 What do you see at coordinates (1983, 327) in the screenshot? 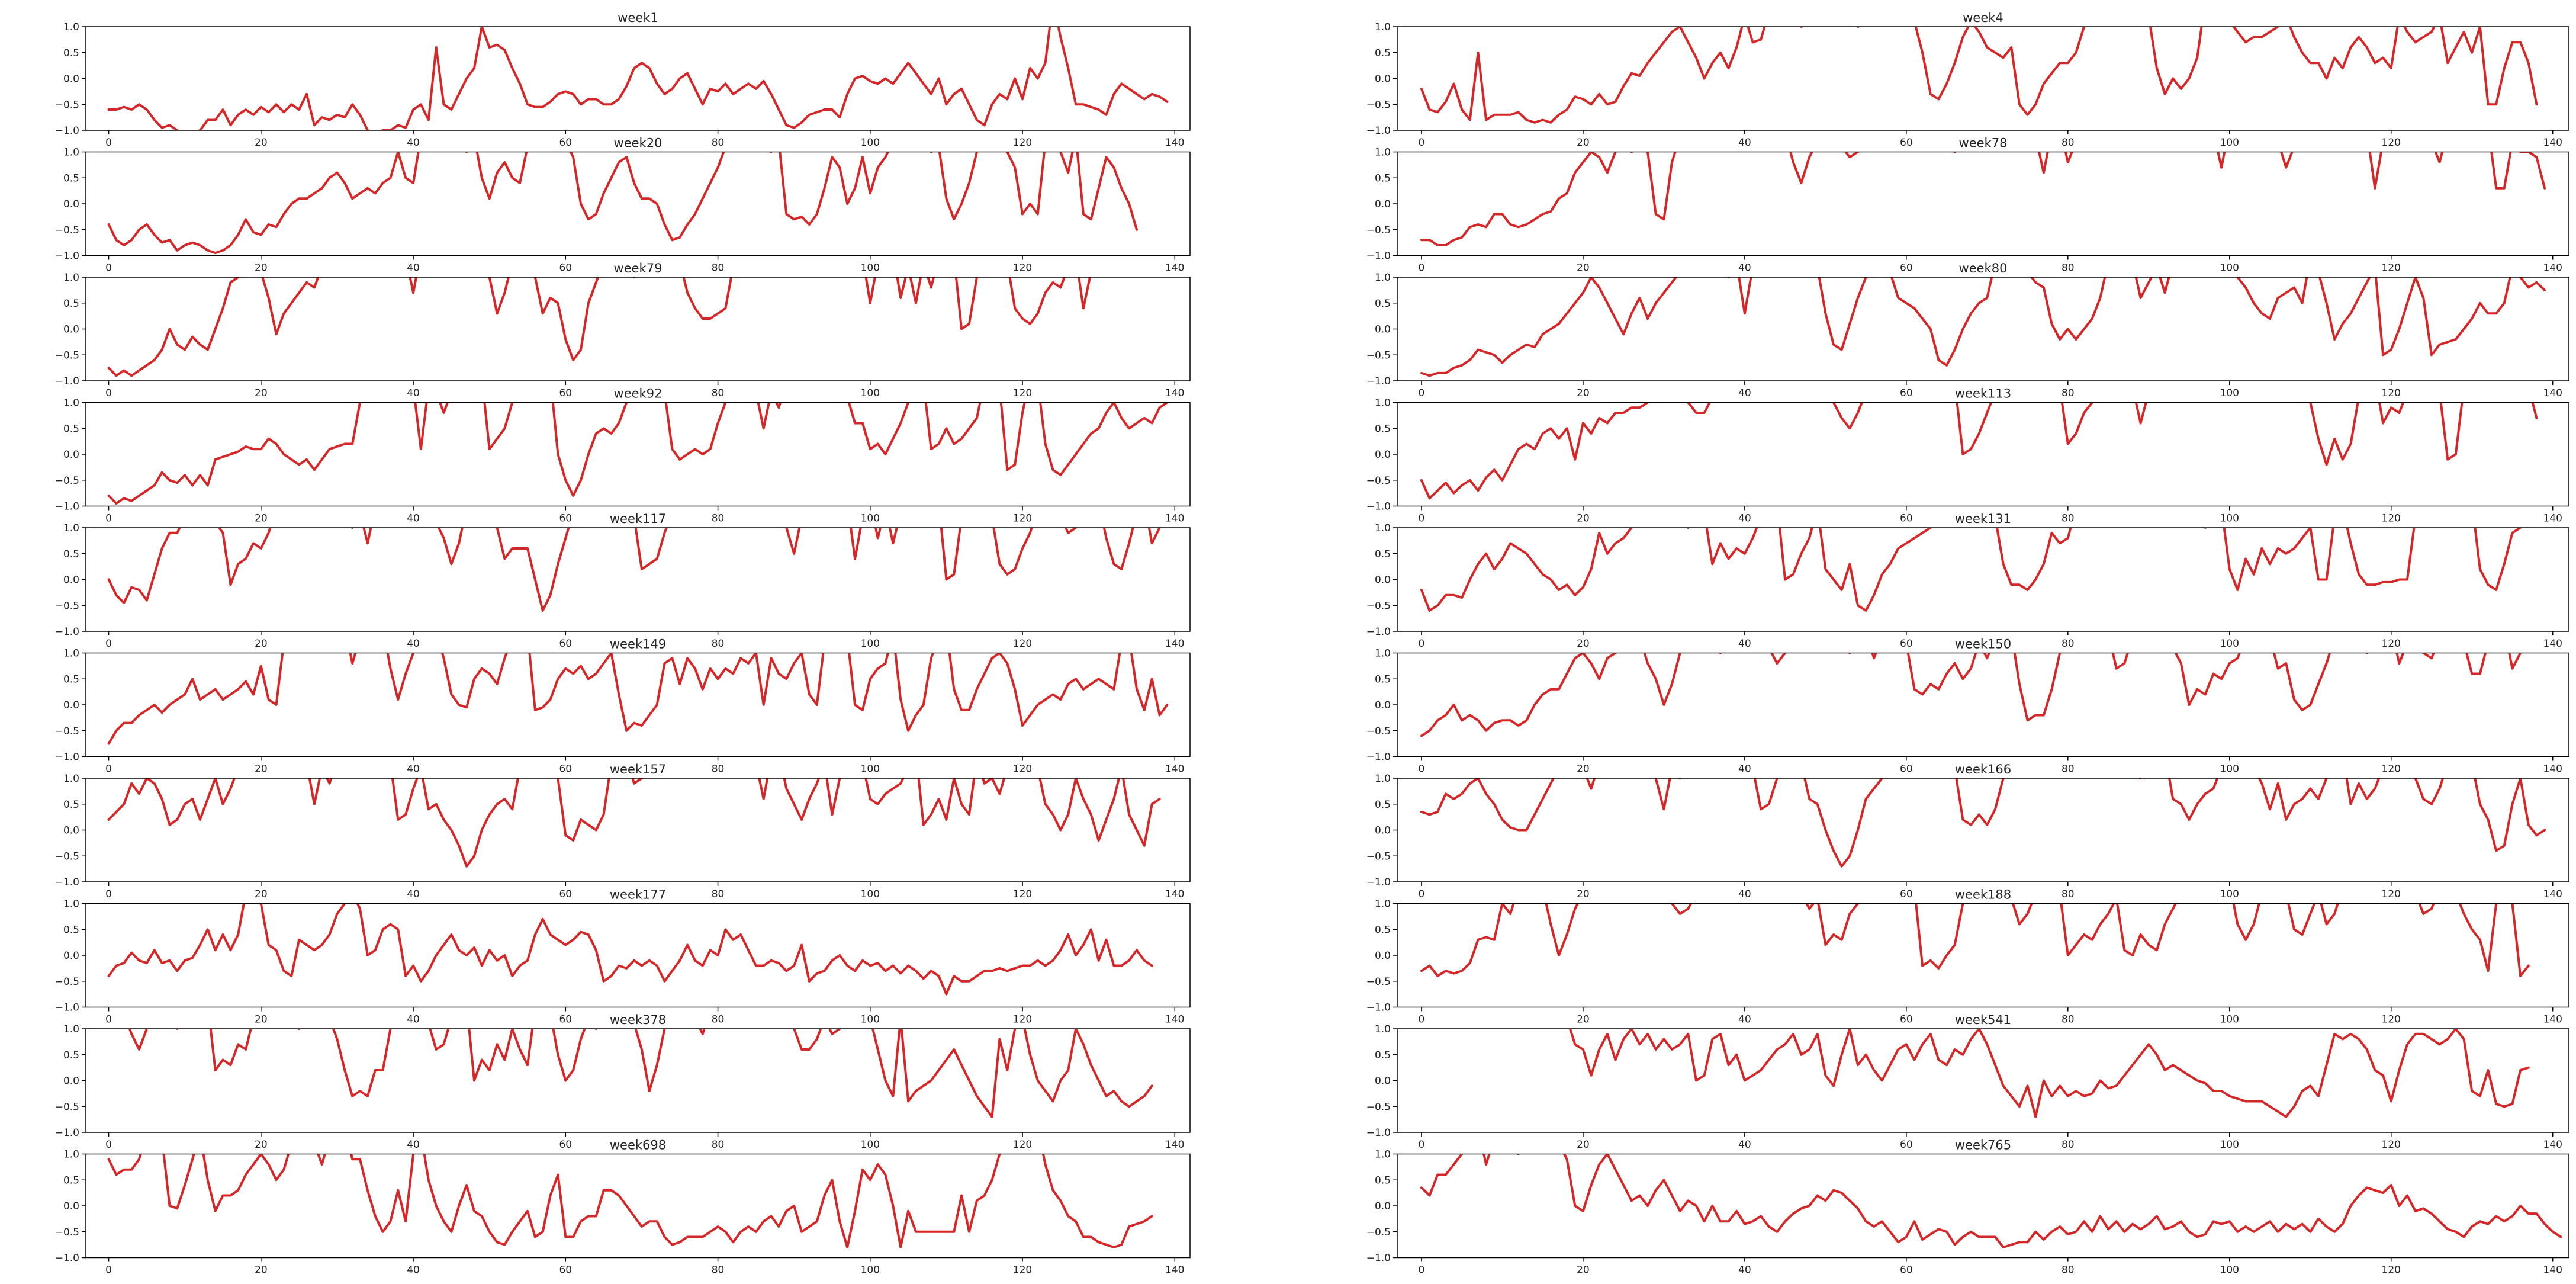
I see `series-line-week80` at bounding box center [1983, 327].